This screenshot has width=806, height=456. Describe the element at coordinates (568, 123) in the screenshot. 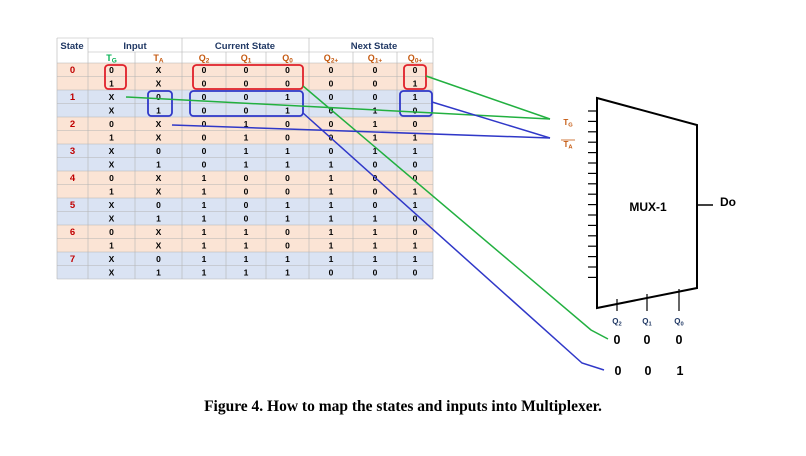

I see `mux-input-tg-label: TG` at that location.